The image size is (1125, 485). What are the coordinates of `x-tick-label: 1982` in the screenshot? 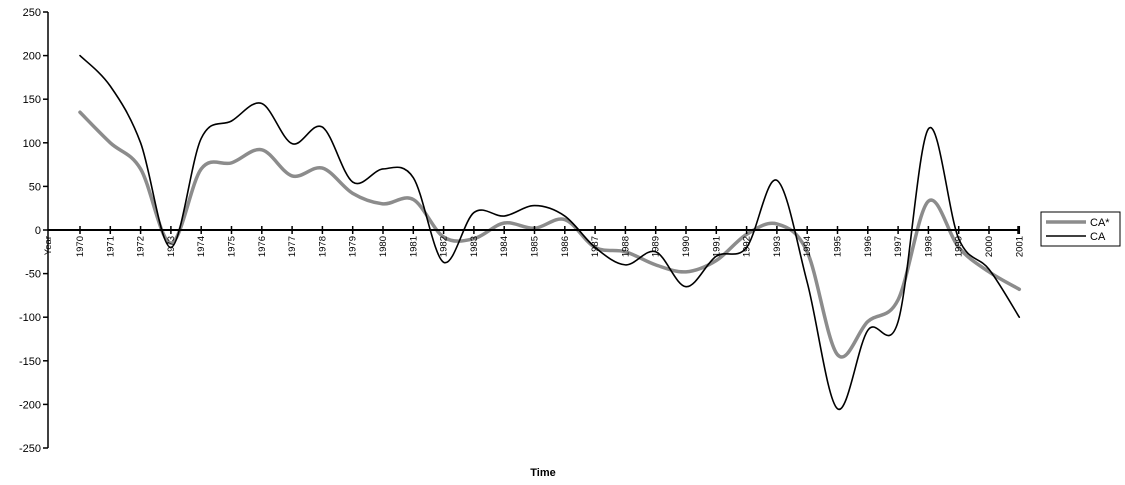 It's located at (444, 246).